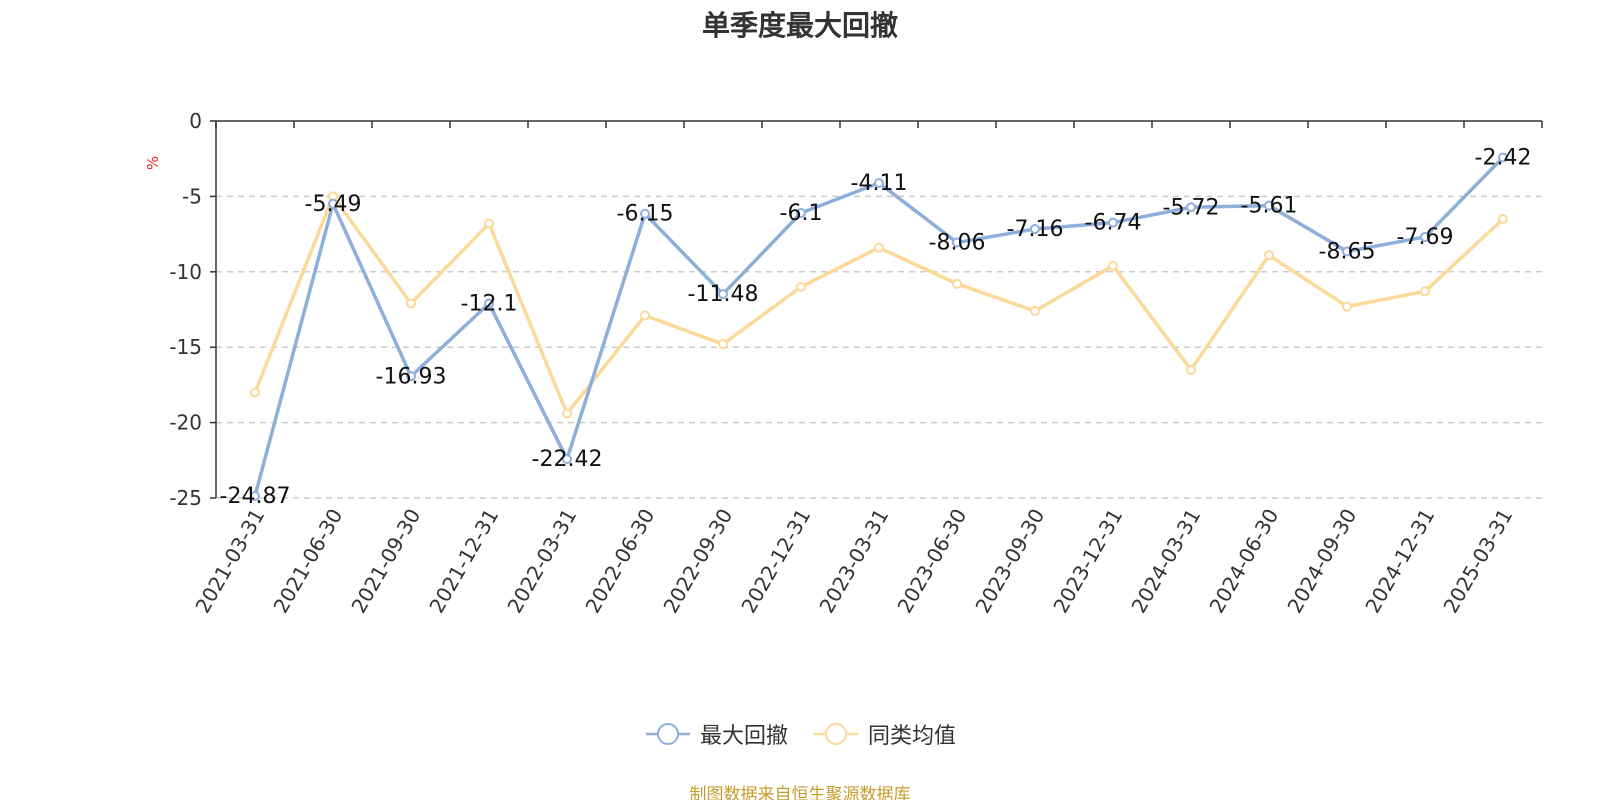 The width and height of the screenshot is (1600, 800). I want to click on x-tick-label: 2021-12-31, so click(463, 561).